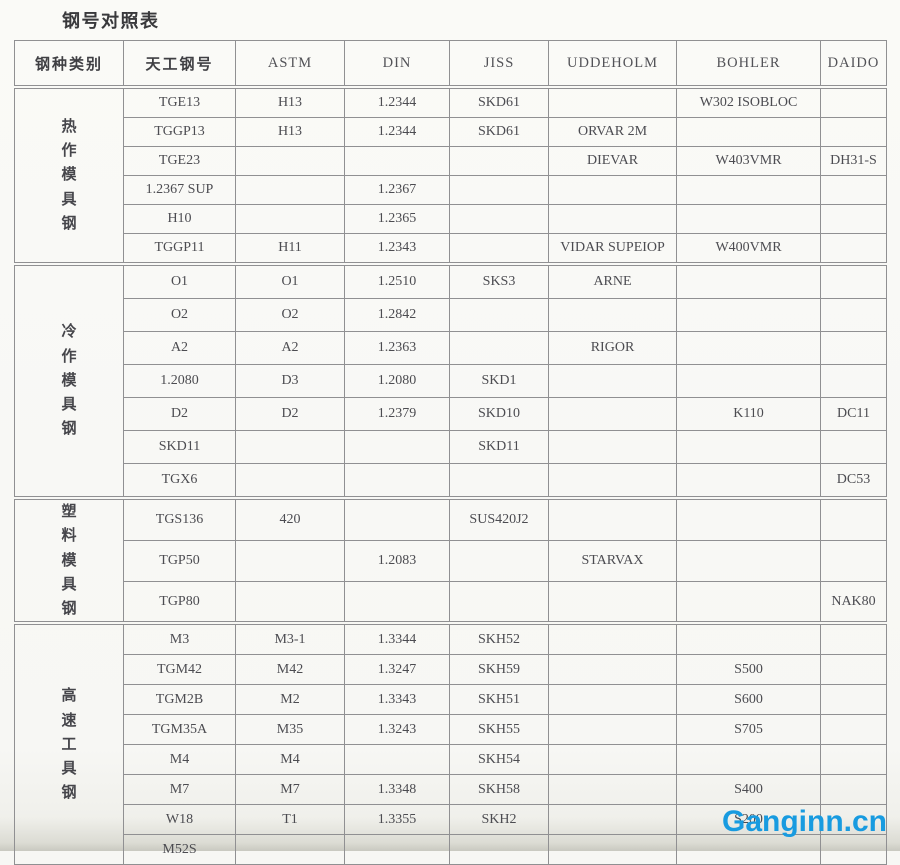  I want to click on grade-cell: O2, so click(290, 315).